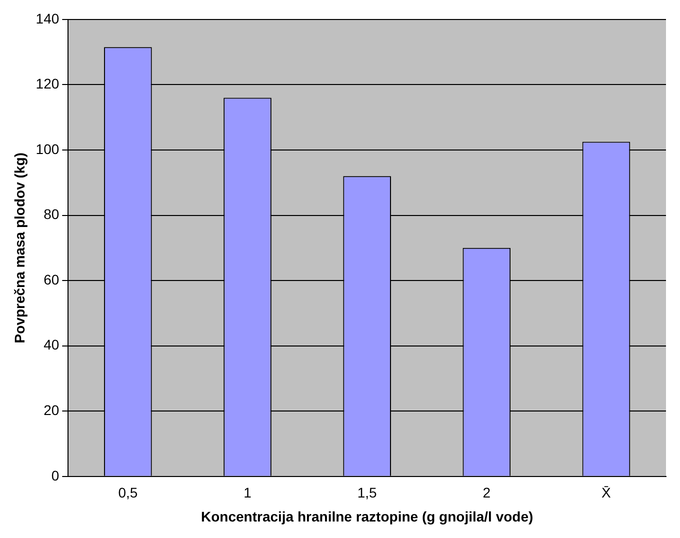 The width and height of the screenshot is (680, 538). I want to click on y-tick-label: 20, so click(52, 410).